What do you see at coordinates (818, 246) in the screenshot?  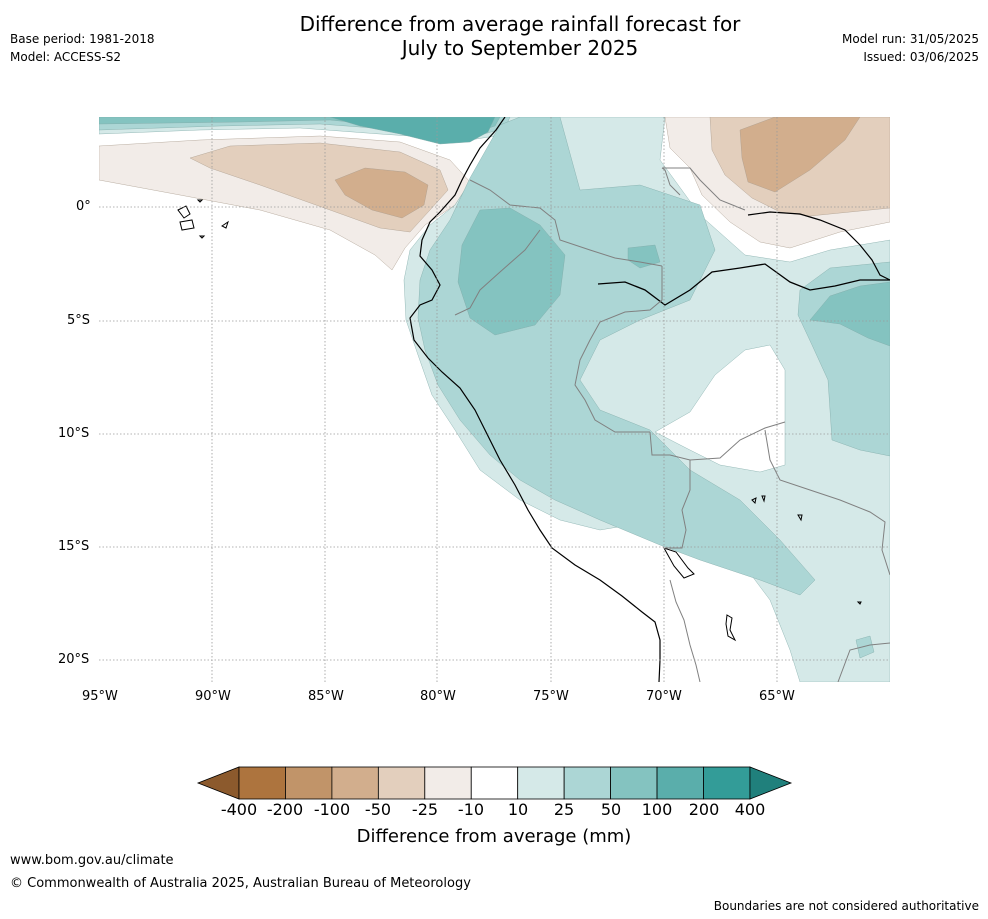 I see `caribbean-coastline` at bounding box center [818, 246].